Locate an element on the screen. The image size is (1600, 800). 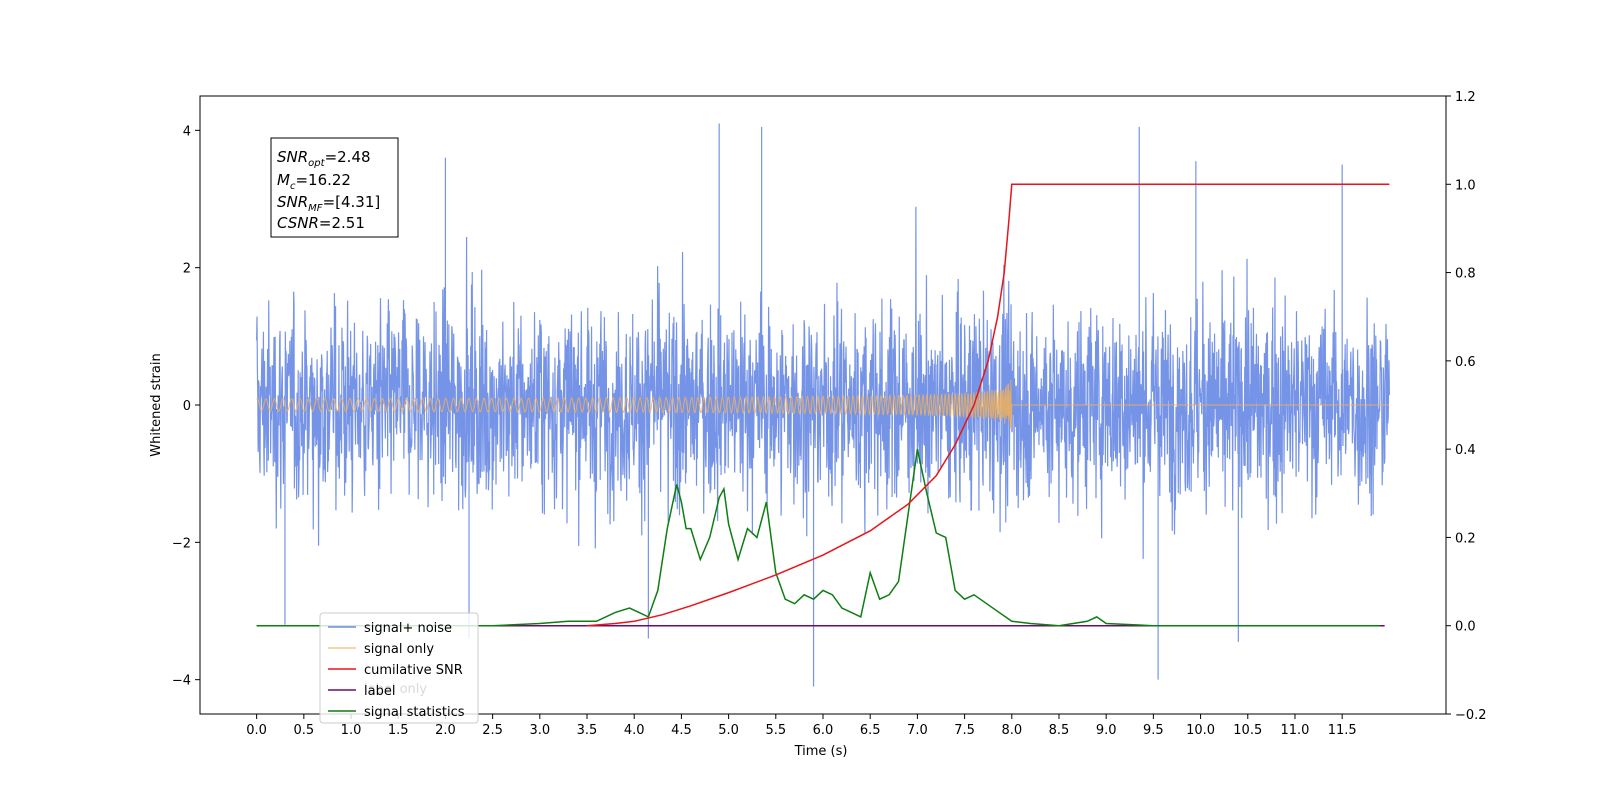
x-axis-label: Time (s) is located at coordinates (821, 751).